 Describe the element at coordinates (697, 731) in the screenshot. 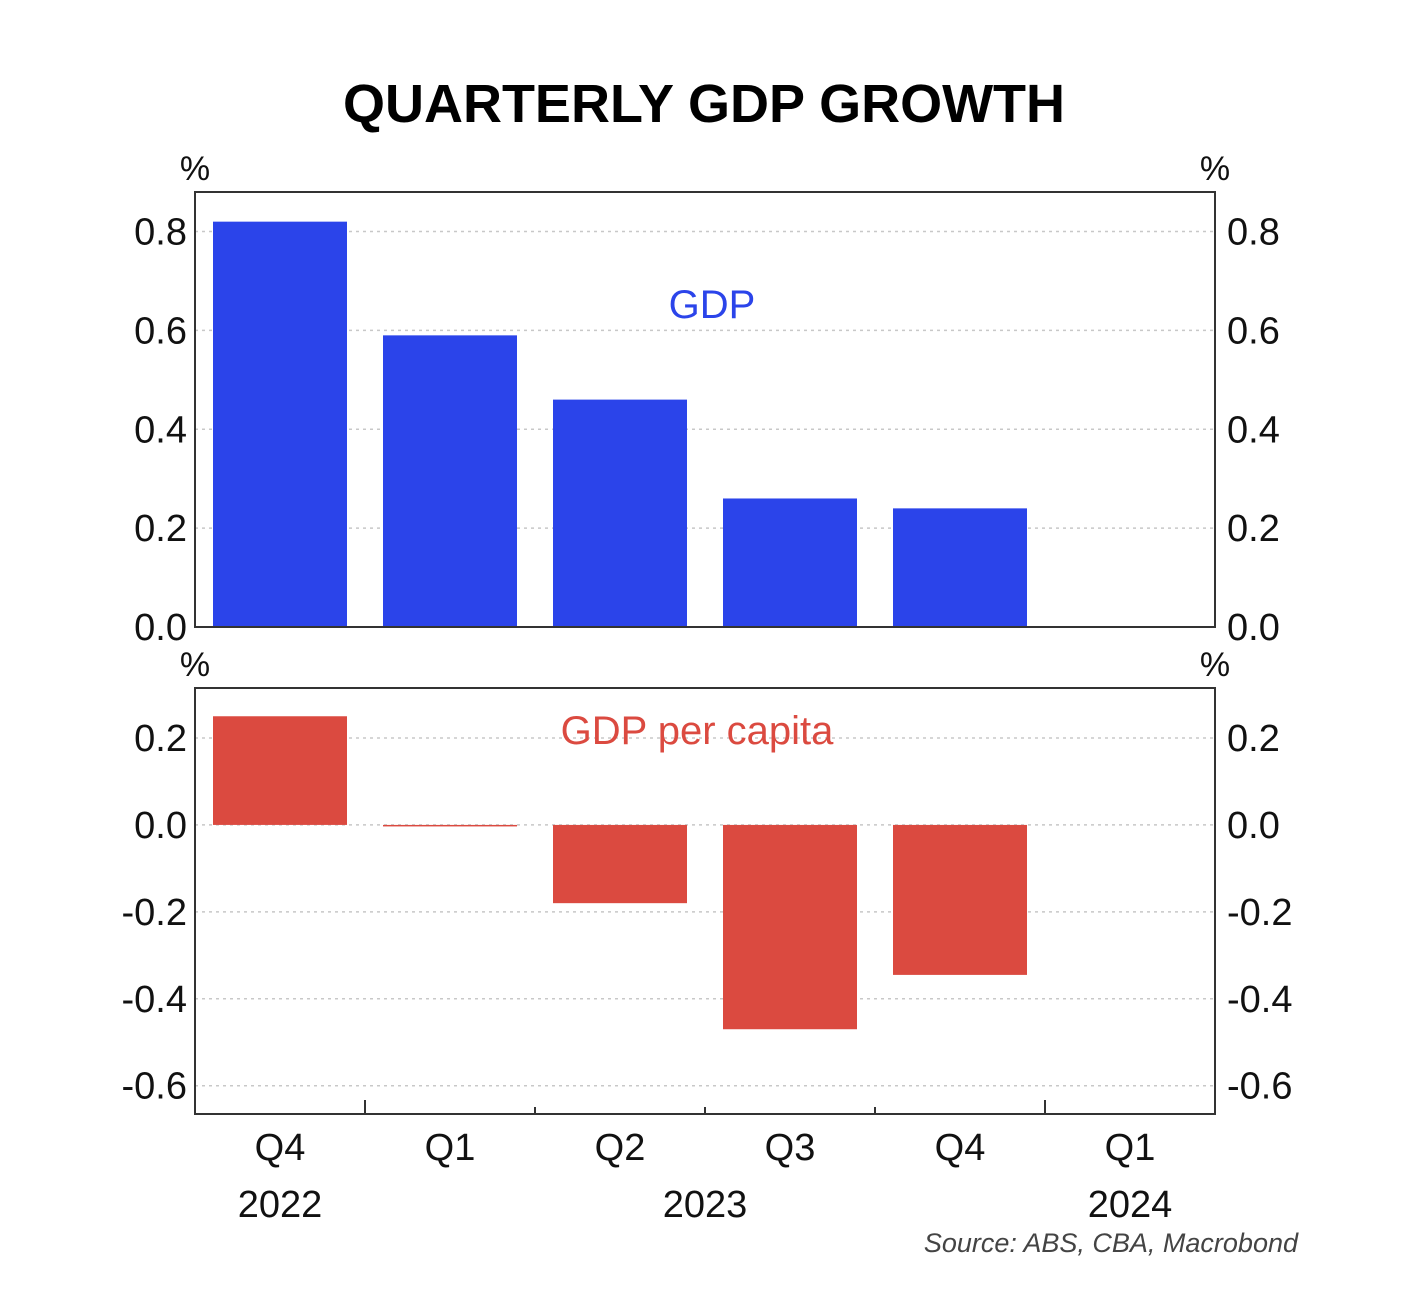

I see `gdp-per-capita-series-label: GDP per capita` at that location.